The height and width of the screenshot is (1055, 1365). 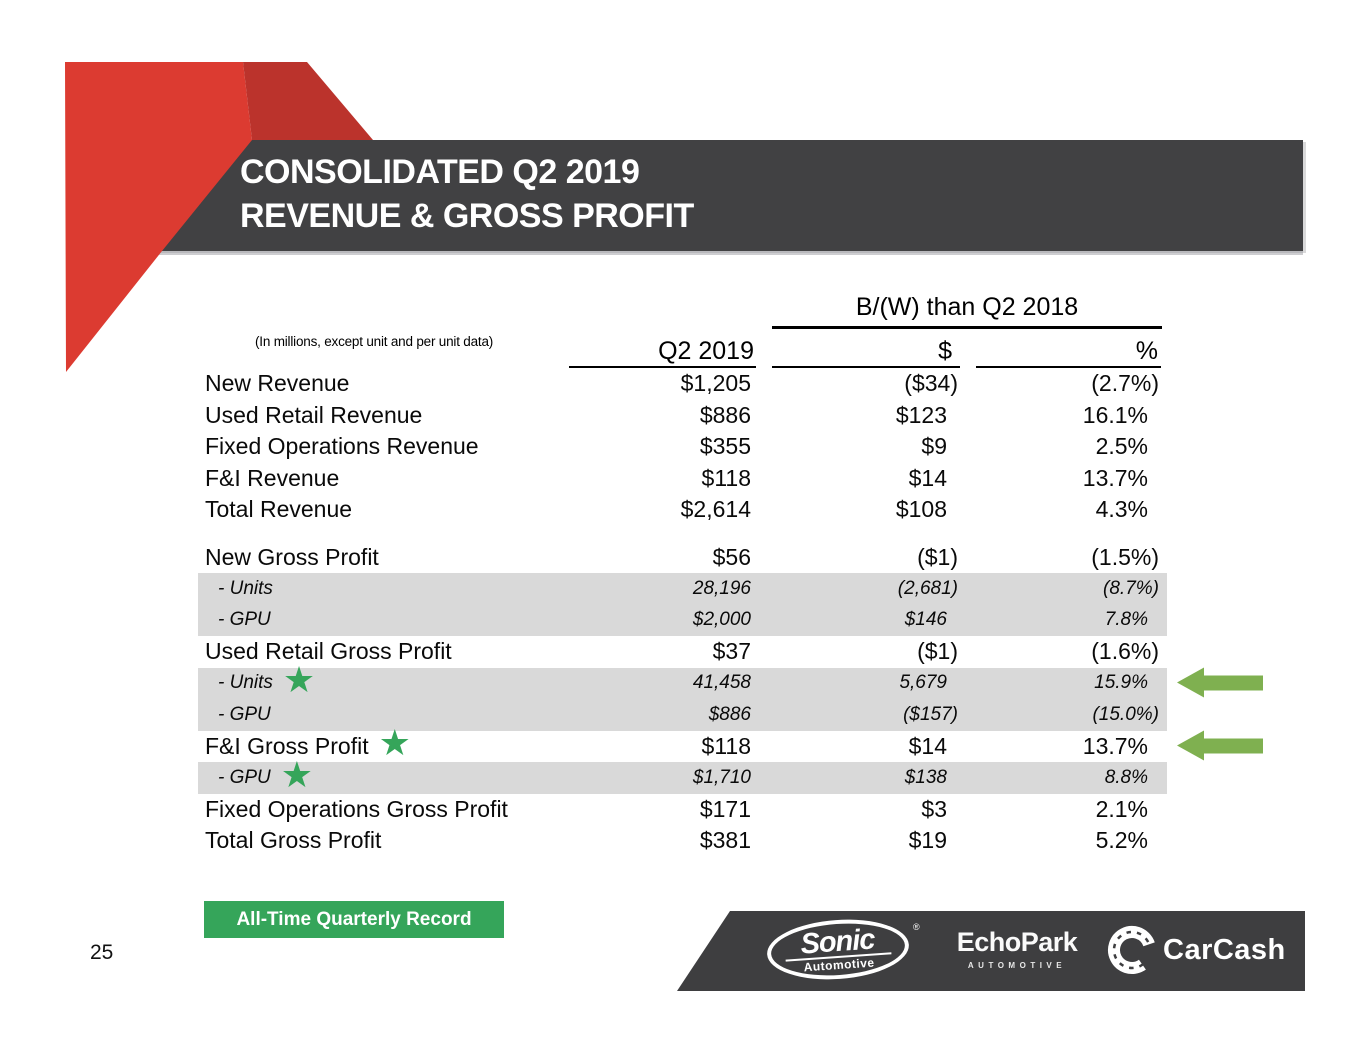 I want to click on comparison-header-underline, so click(x=967, y=327).